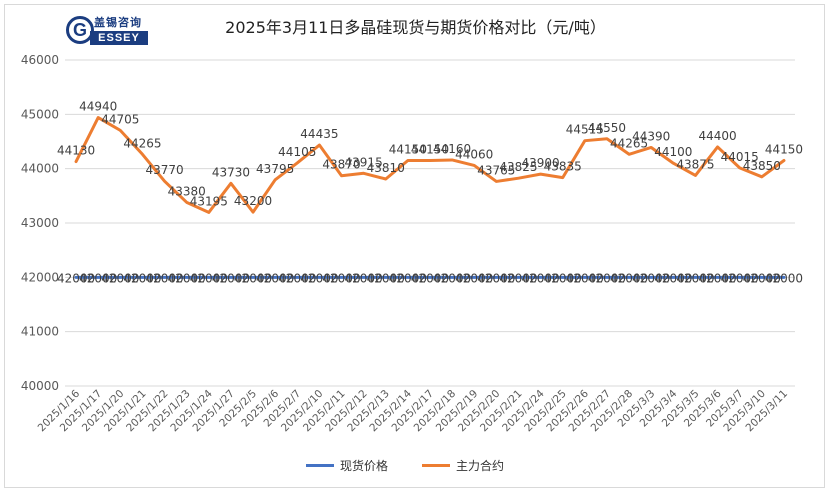 The height and width of the screenshot is (494, 831). Describe the element at coordinates (40, 114) in the screenshot. I see `y-tick-label: 45000` at that location.